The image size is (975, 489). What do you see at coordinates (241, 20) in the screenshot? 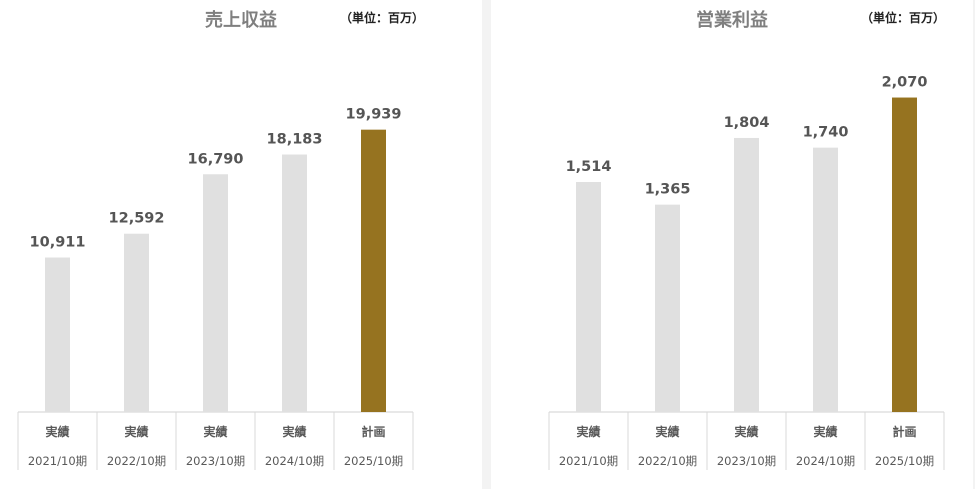
I see `chart-title: 売上収益` at bounding box center [241, 20].